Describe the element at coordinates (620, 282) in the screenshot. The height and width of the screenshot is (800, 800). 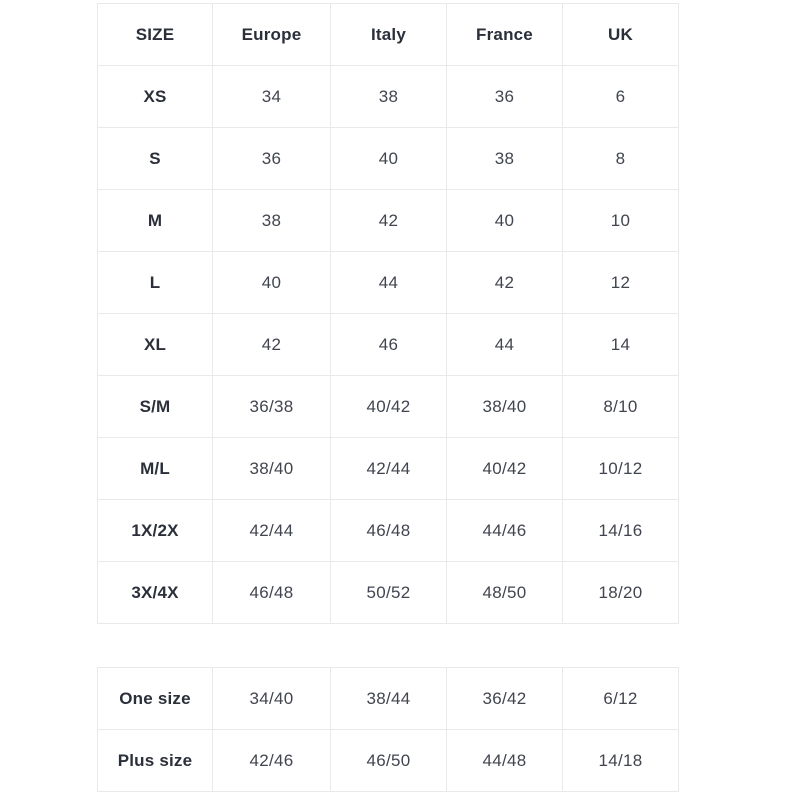
I see `cell-l-uk: 12` at that location.